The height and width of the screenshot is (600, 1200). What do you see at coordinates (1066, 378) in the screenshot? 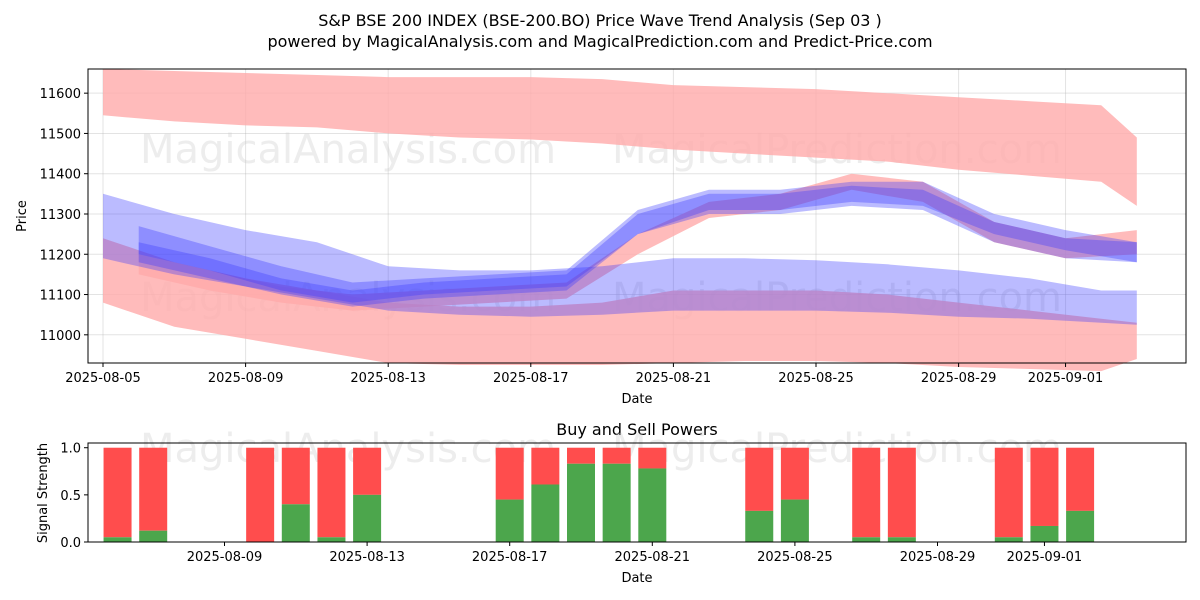
I see `price-x-tick-label-7: 2025-09-01` at bounding box center [1066, 378].